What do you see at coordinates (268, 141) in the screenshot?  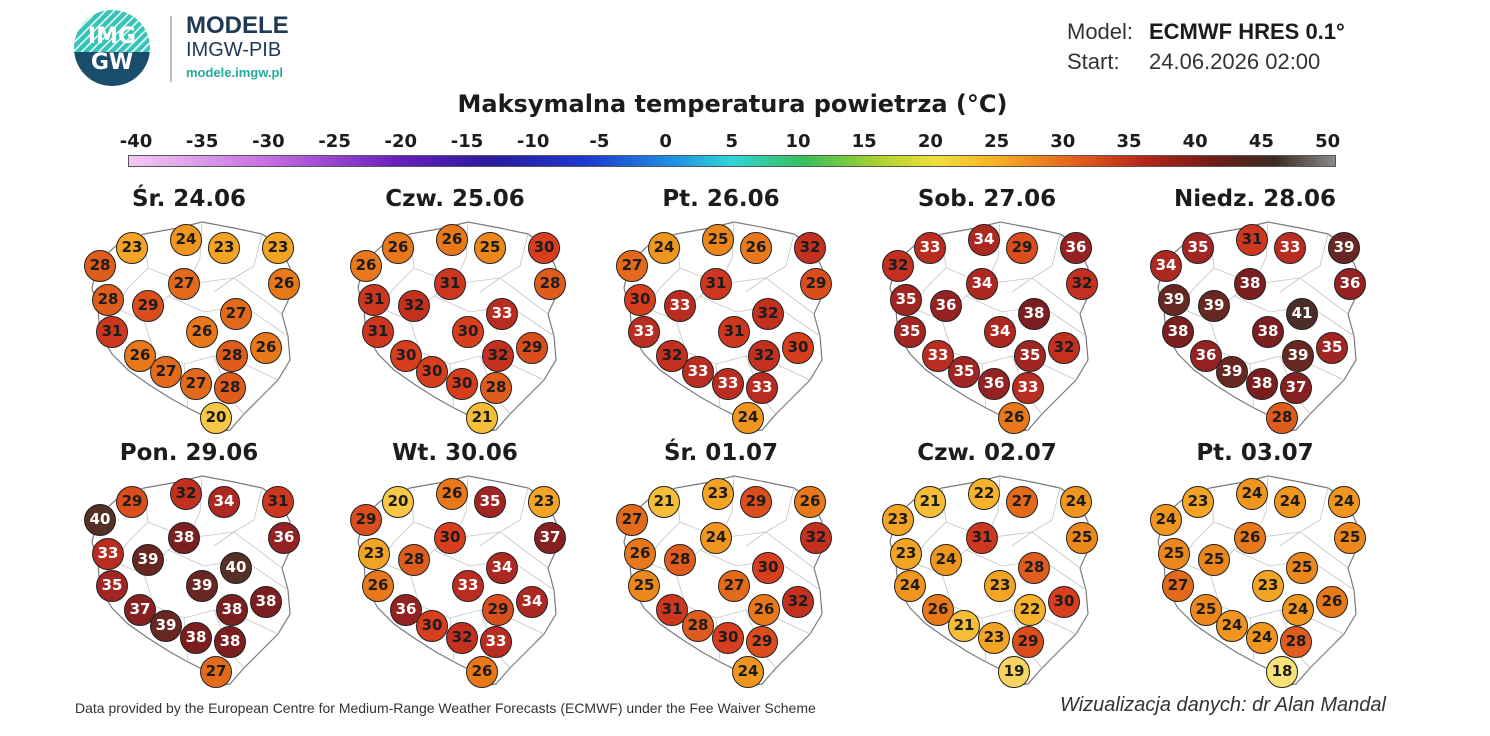 I see `colorbar-tick: -30` at bounding box center [268, 141].